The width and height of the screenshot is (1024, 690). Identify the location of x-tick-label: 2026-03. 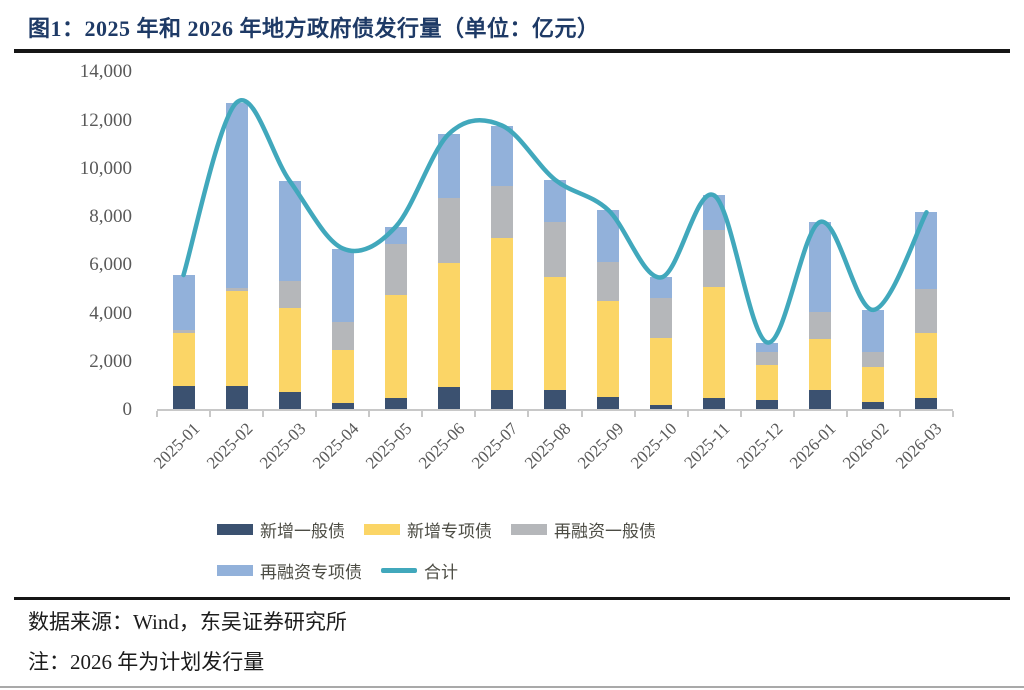
(919, 446).